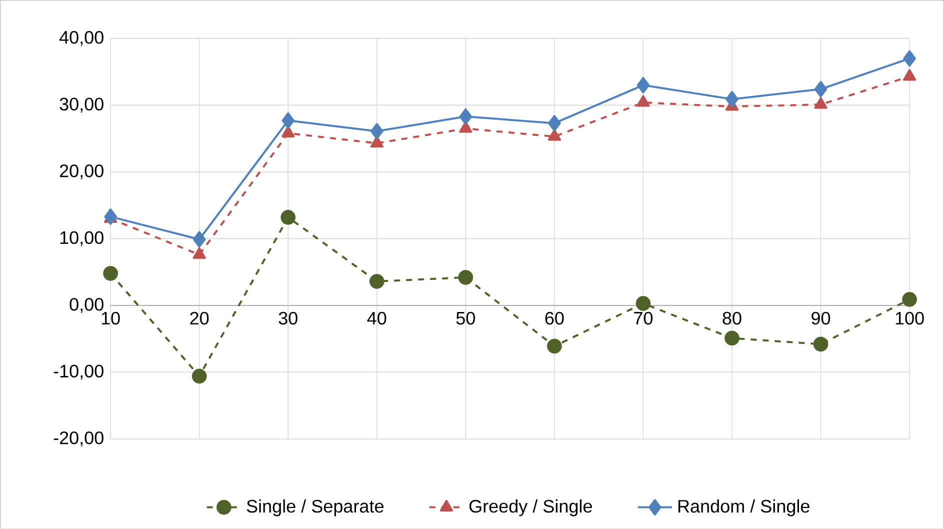 The height and width of the screenshot is (529, 944). What do you see at coordinates (643, 318) in the screenshot?
I see `x-tick-label: 70` at bounding box center [643, 318].